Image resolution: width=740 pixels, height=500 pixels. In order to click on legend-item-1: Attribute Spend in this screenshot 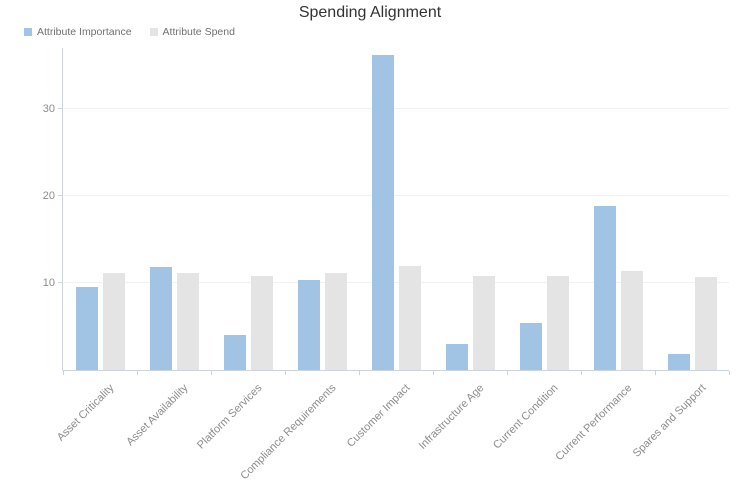, I will do `click(192, 32)`.